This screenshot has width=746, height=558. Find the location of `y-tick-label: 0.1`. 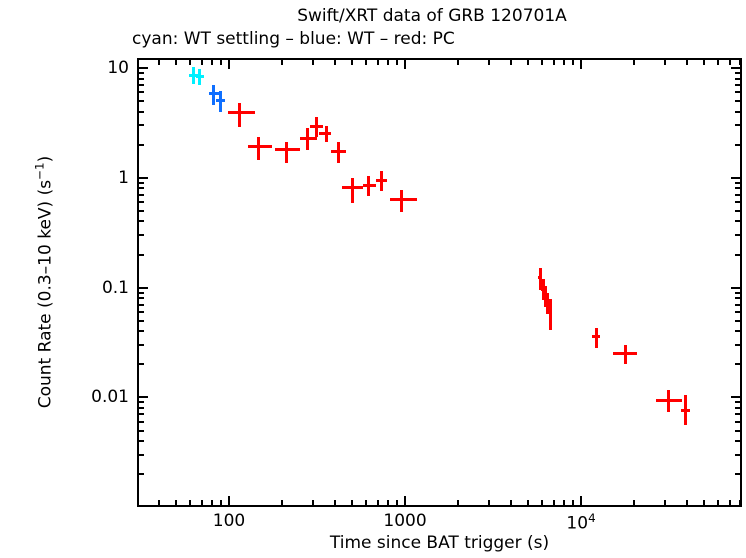

y-tick-label: 0.1 is located at coordinates (115, 287).